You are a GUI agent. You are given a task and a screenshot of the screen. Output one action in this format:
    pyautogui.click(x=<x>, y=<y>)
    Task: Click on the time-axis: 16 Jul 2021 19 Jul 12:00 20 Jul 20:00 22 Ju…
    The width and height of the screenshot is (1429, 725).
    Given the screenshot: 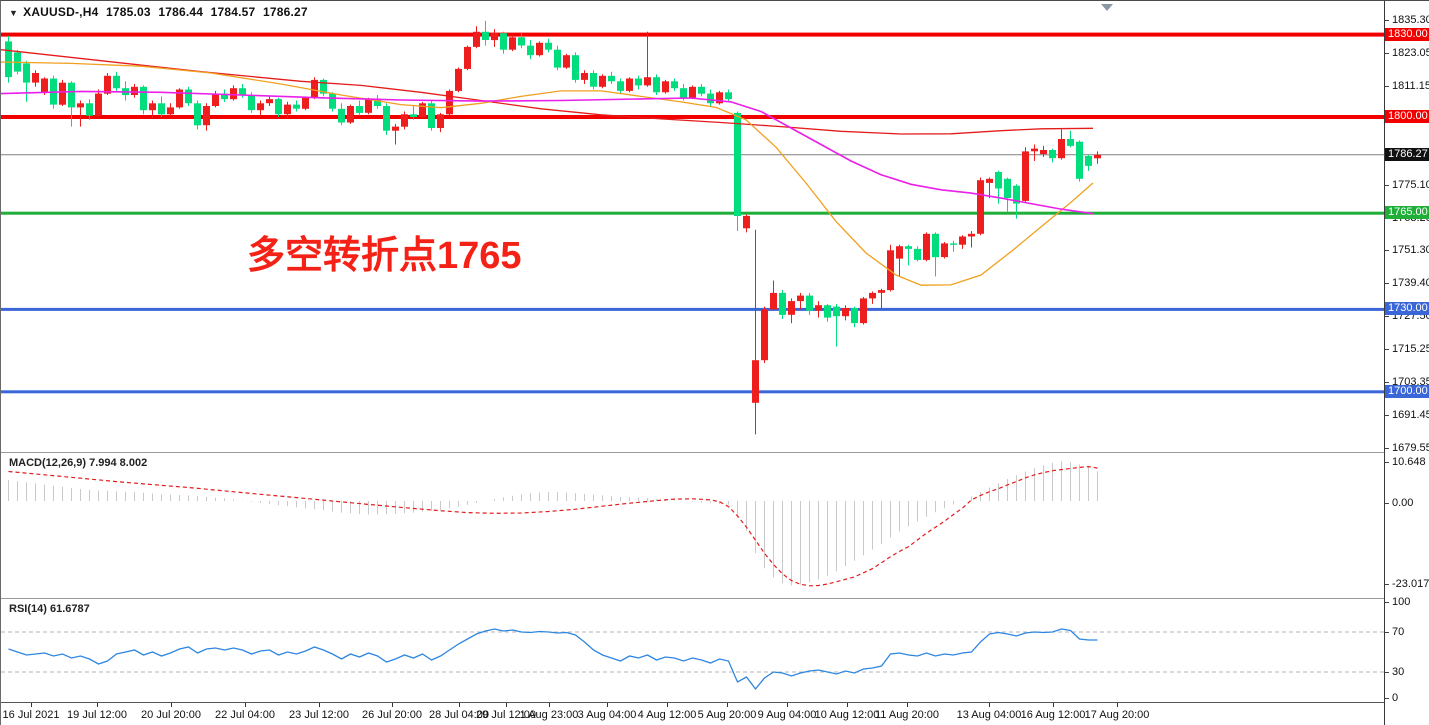 What is the action you would take?
    pyautogui.click(x=715, y=713)
    